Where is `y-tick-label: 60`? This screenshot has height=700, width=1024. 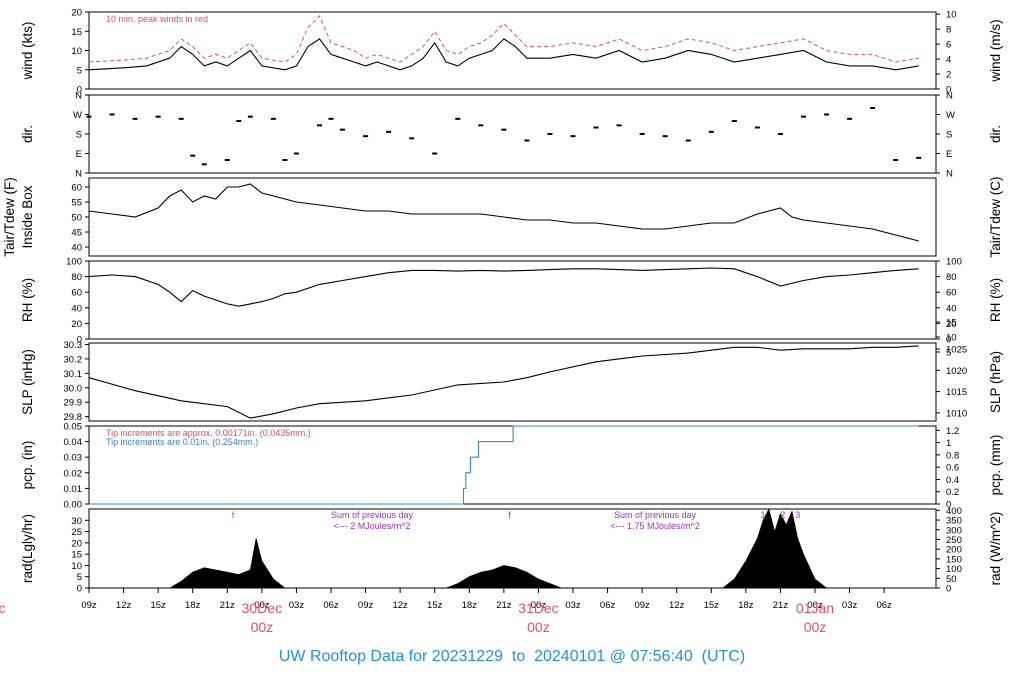
y-tick-label: 60 is located at coordinates (76, 293).